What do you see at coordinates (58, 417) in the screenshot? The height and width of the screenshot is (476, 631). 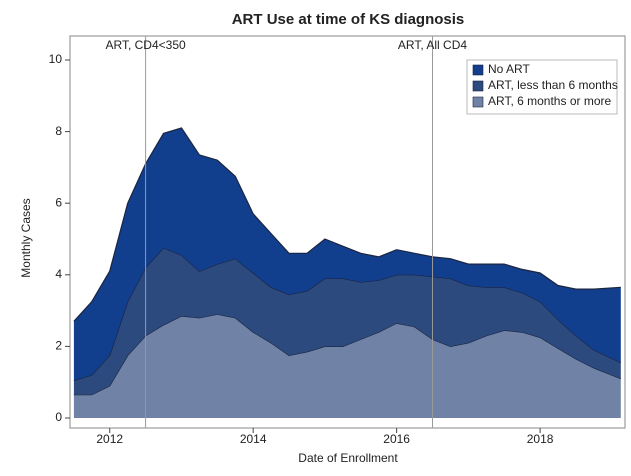 I see `y-tick-label: 0` at bounding box center [58, 417].